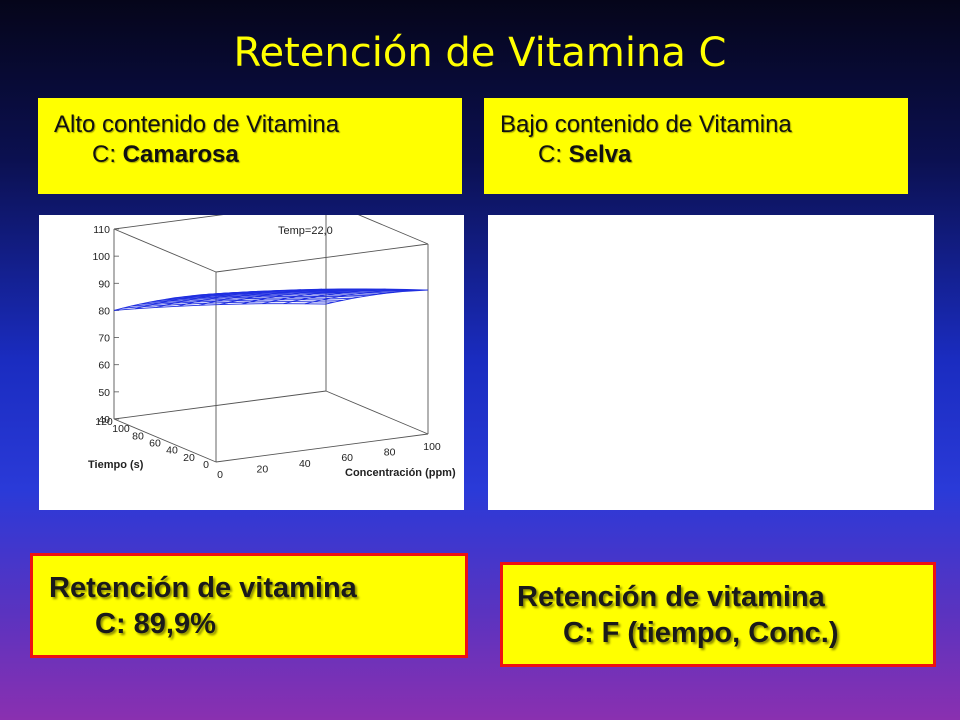 The height and width of the screenshot is (720, 960). What do you see at coordinates (220, 475) in the screenshot?
I see `y-tick-label: 0` at bounding box center [220, 475].